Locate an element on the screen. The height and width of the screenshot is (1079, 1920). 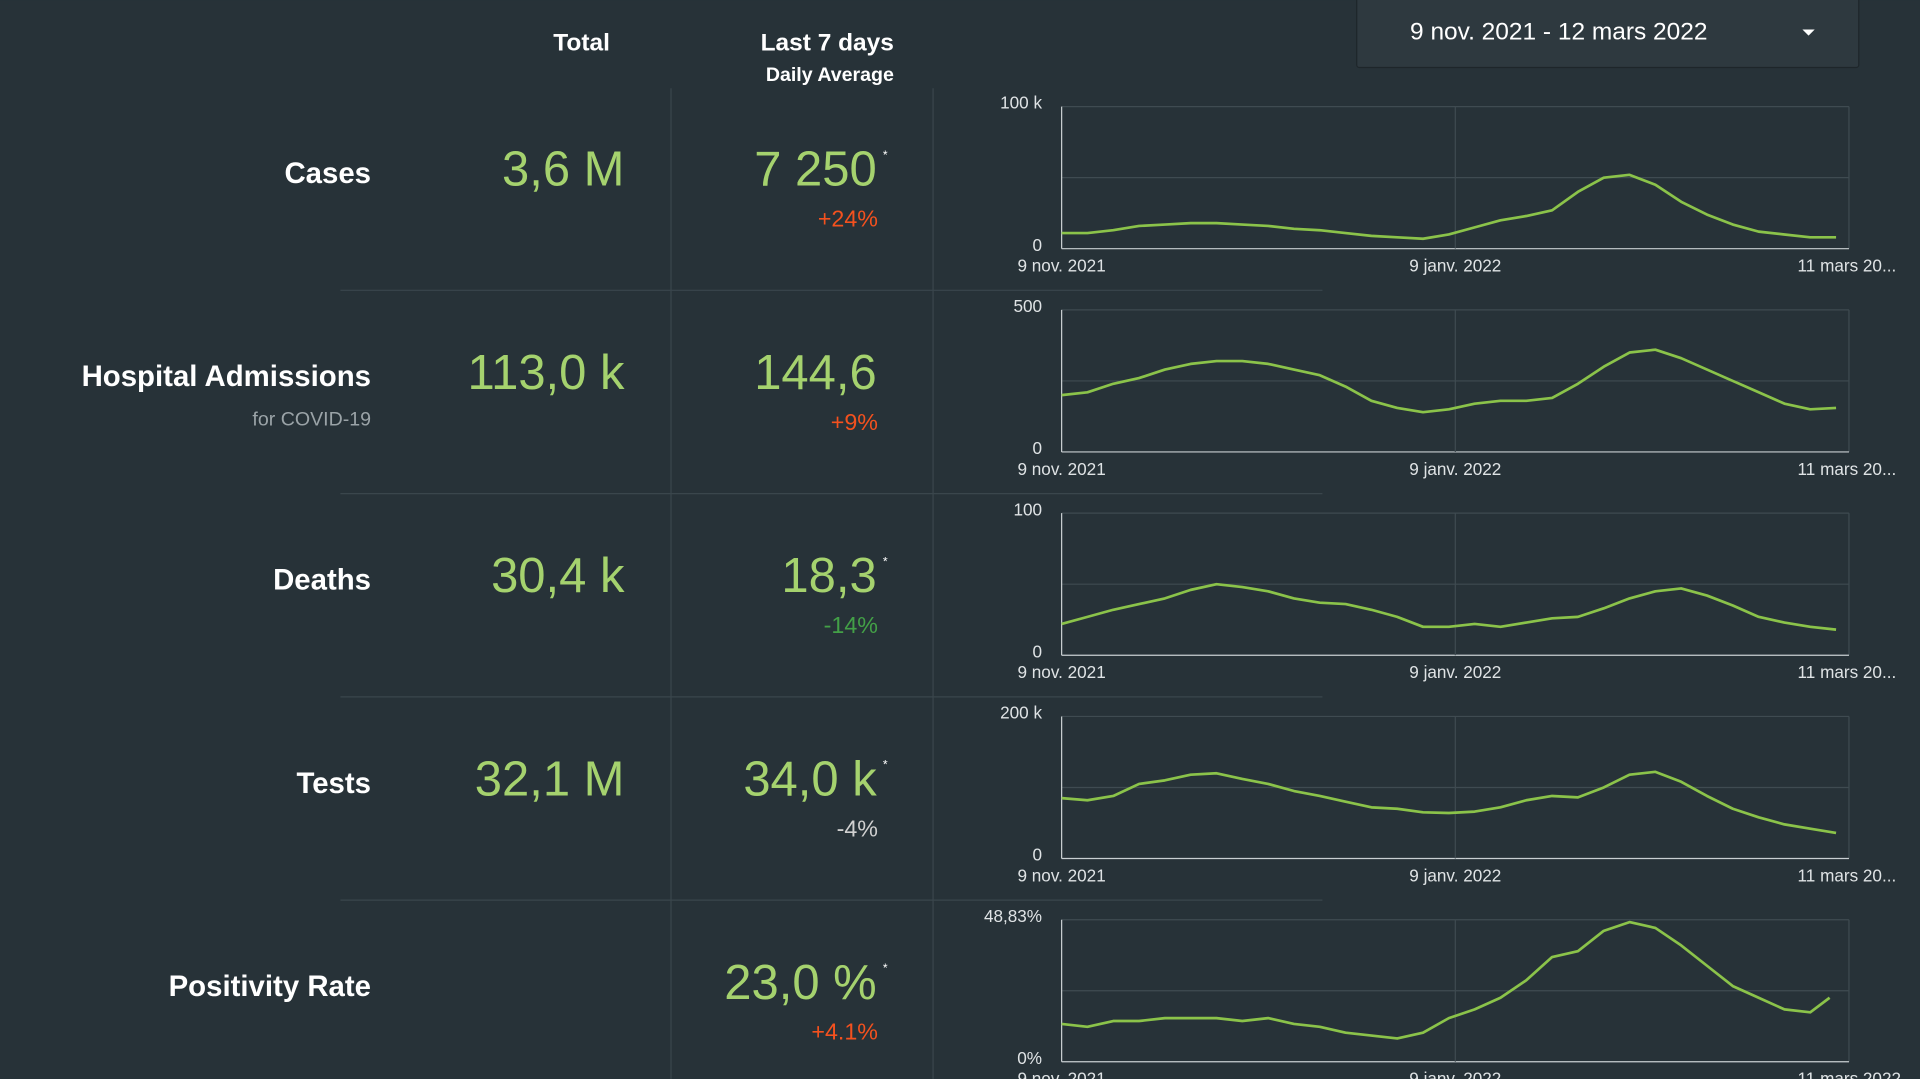
y-tick-label: 0% is located at coordinates (1029, 1058).